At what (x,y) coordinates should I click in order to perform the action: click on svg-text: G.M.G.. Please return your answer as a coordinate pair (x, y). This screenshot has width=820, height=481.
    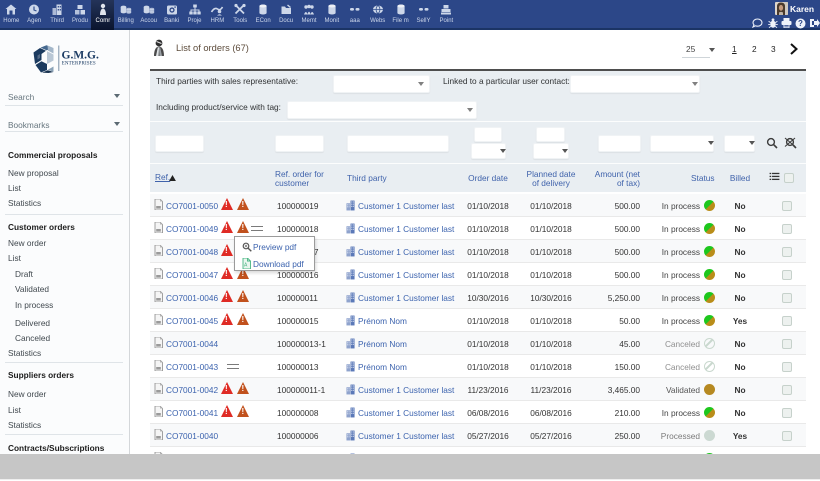
    Looking at the image, I should click on (80, 56).